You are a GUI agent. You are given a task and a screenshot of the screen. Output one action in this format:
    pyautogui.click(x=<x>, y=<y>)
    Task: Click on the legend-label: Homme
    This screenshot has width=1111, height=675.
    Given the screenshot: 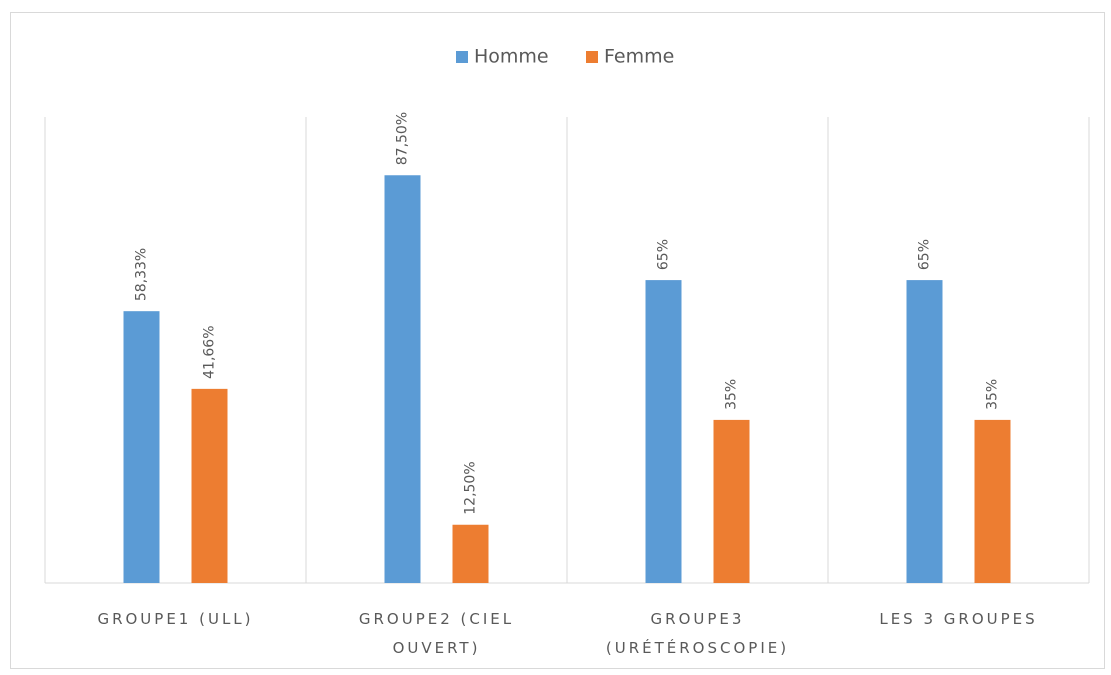 What is the action you would take?
    pyautogui.click(x=511, y=57)
    